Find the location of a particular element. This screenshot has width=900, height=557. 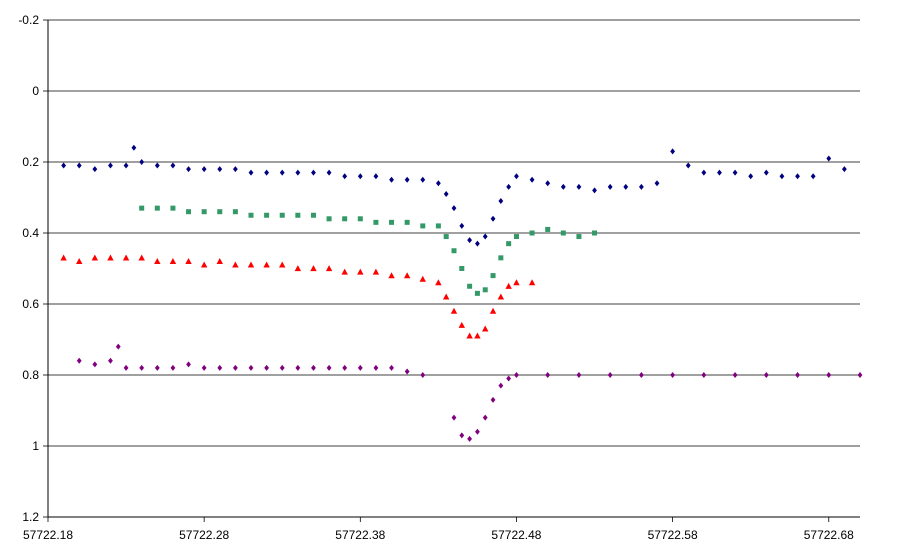

y-tick-label: -0.2 is located at coordinates (28, 20).